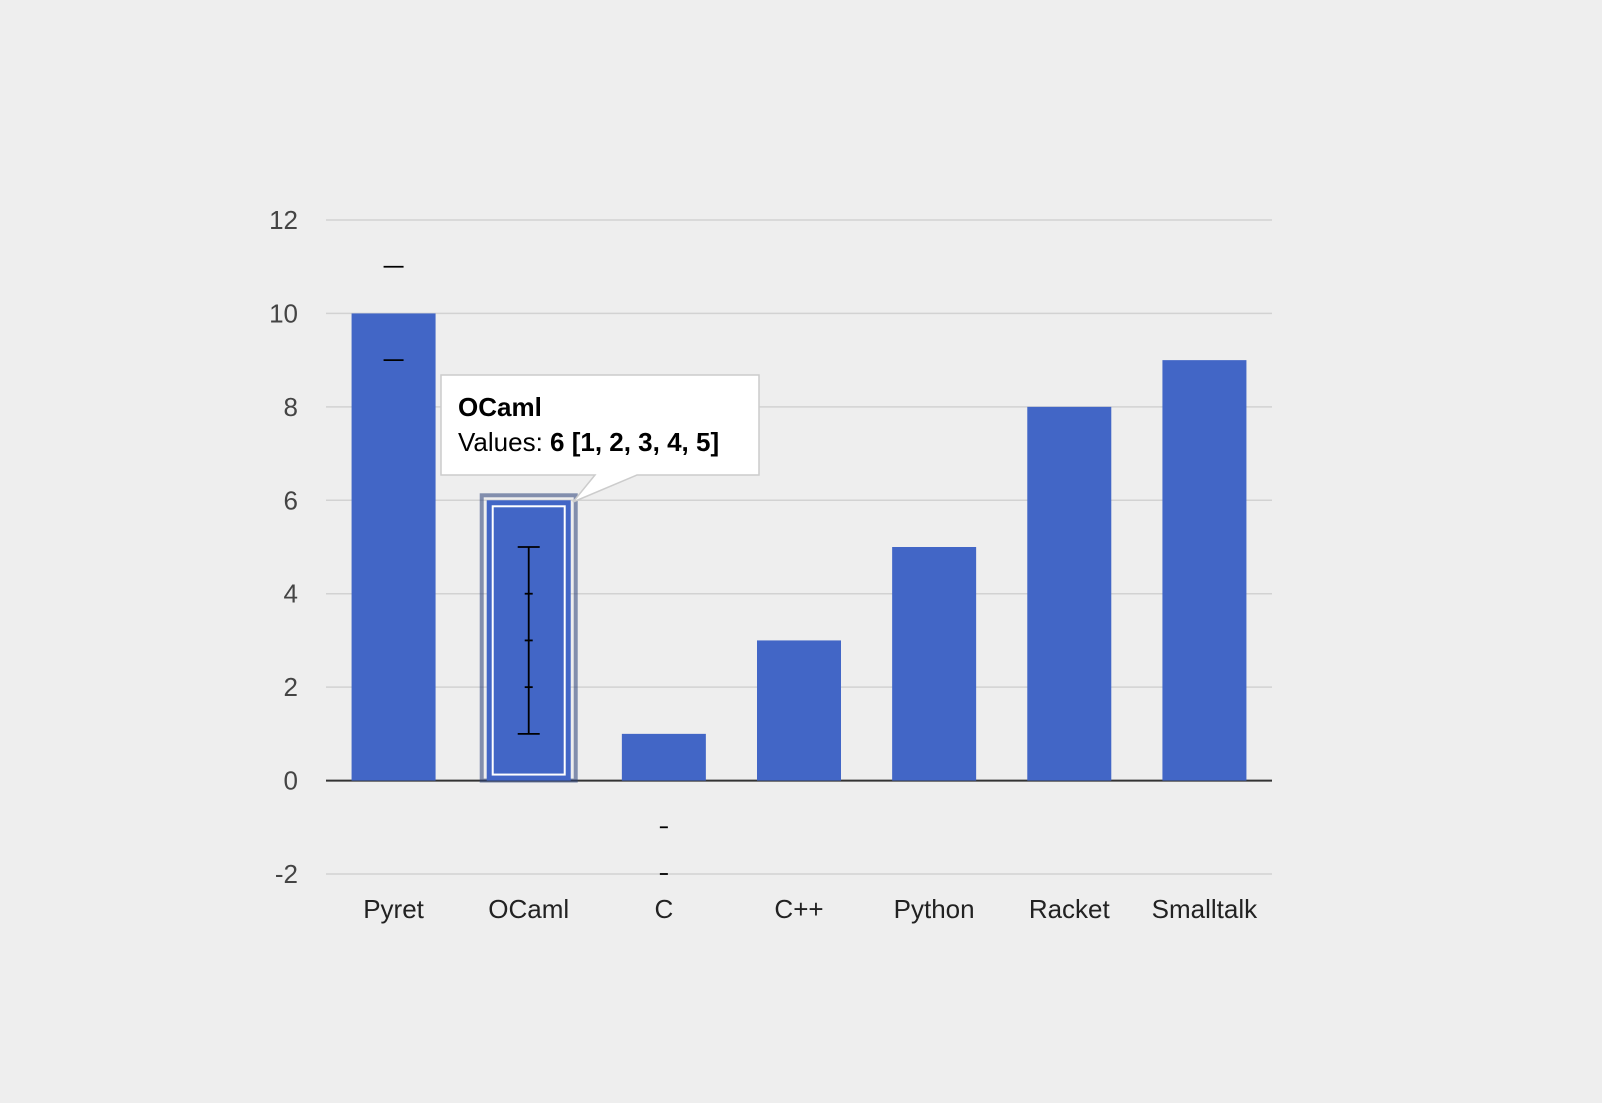 The height and width of the screenshot is (1103, 1602). Describe the element at coordinates (799, 710) in the screenshot. I see `bar-c-` at that location.